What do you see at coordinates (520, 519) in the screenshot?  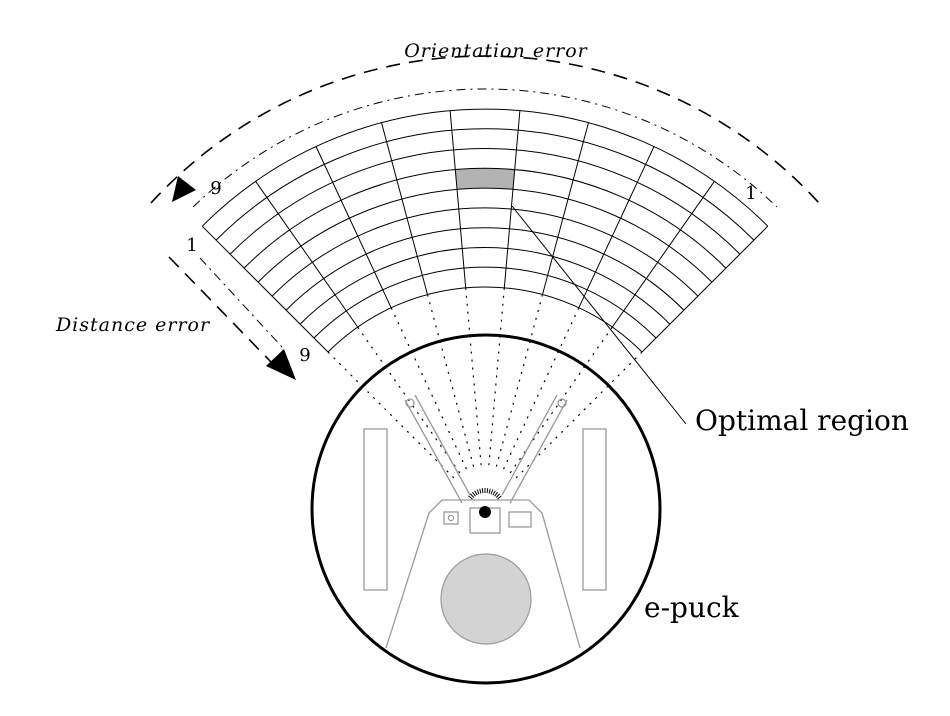 I see `right-sensor-box` at bounding box center [520, 519].